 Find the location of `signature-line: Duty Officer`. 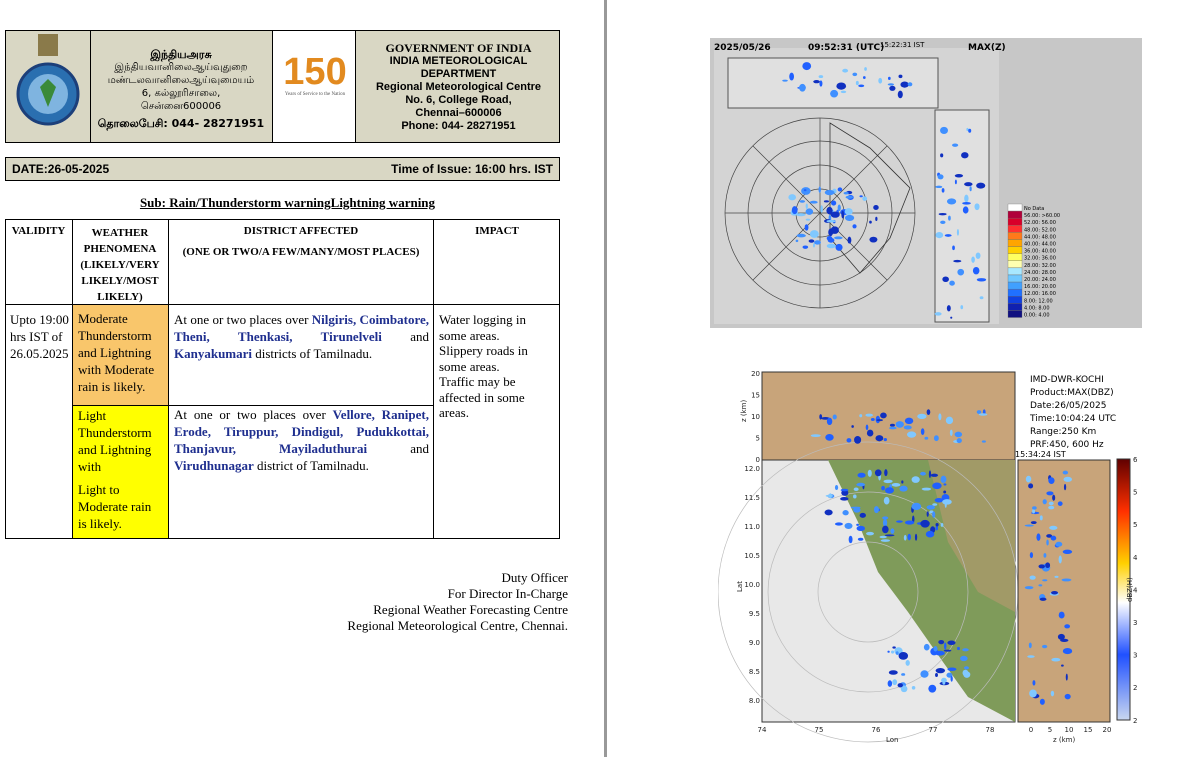

signature-line: Duty Officer is located at coordinates (534, 577).